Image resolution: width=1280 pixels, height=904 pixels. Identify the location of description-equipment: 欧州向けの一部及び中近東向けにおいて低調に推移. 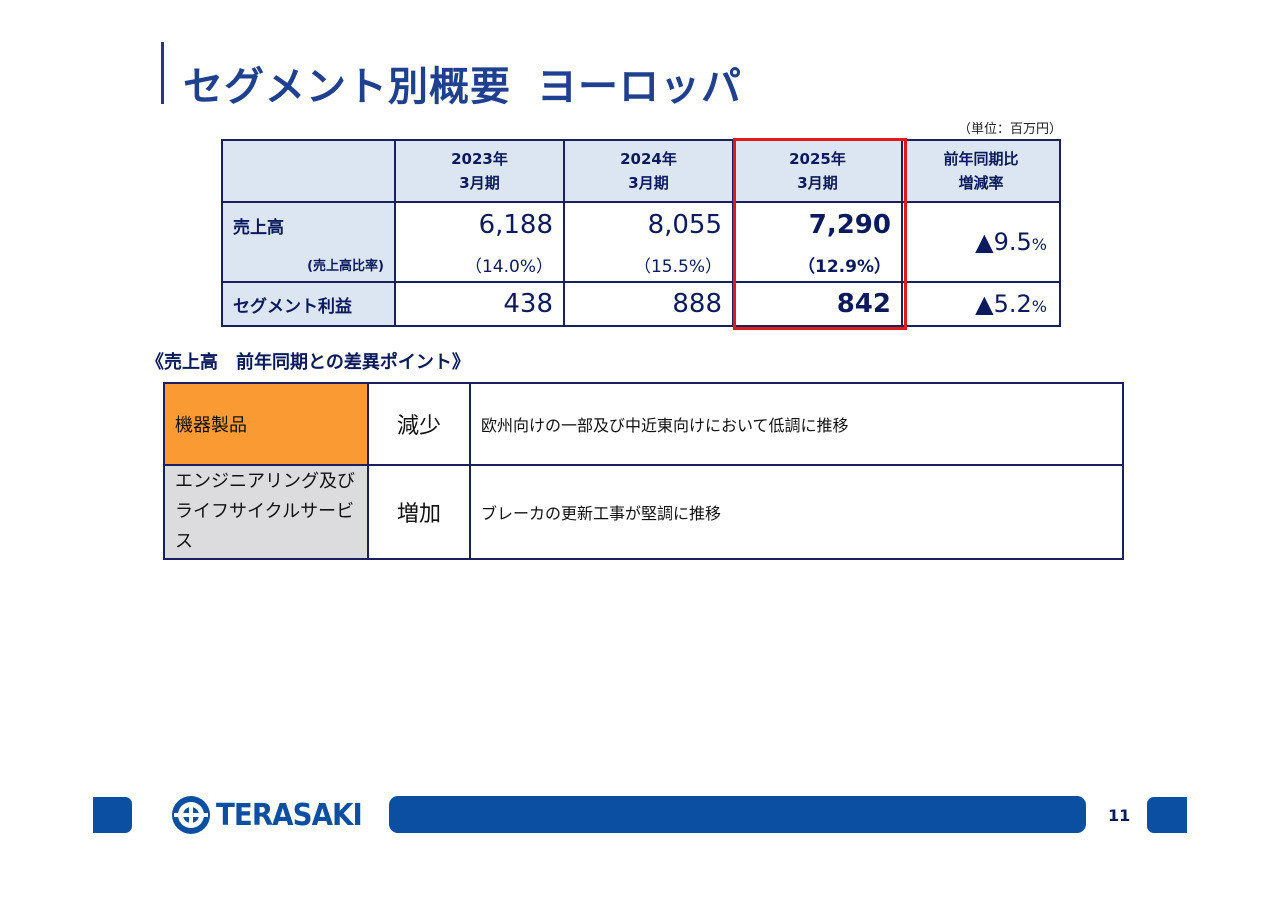
(796, 424).